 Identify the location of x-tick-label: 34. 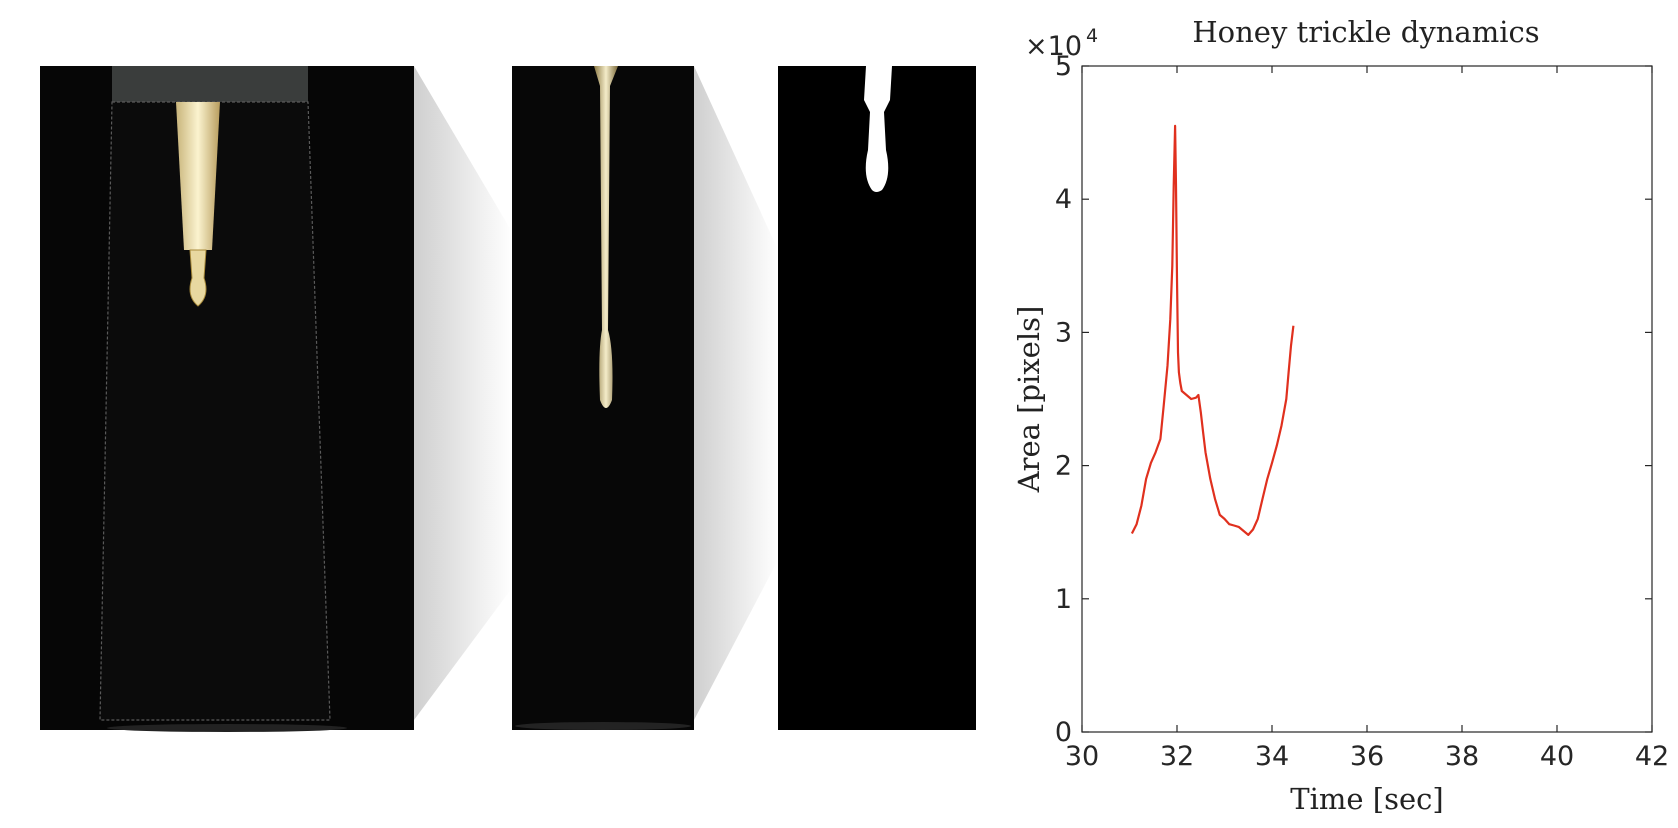
(1272, 756).